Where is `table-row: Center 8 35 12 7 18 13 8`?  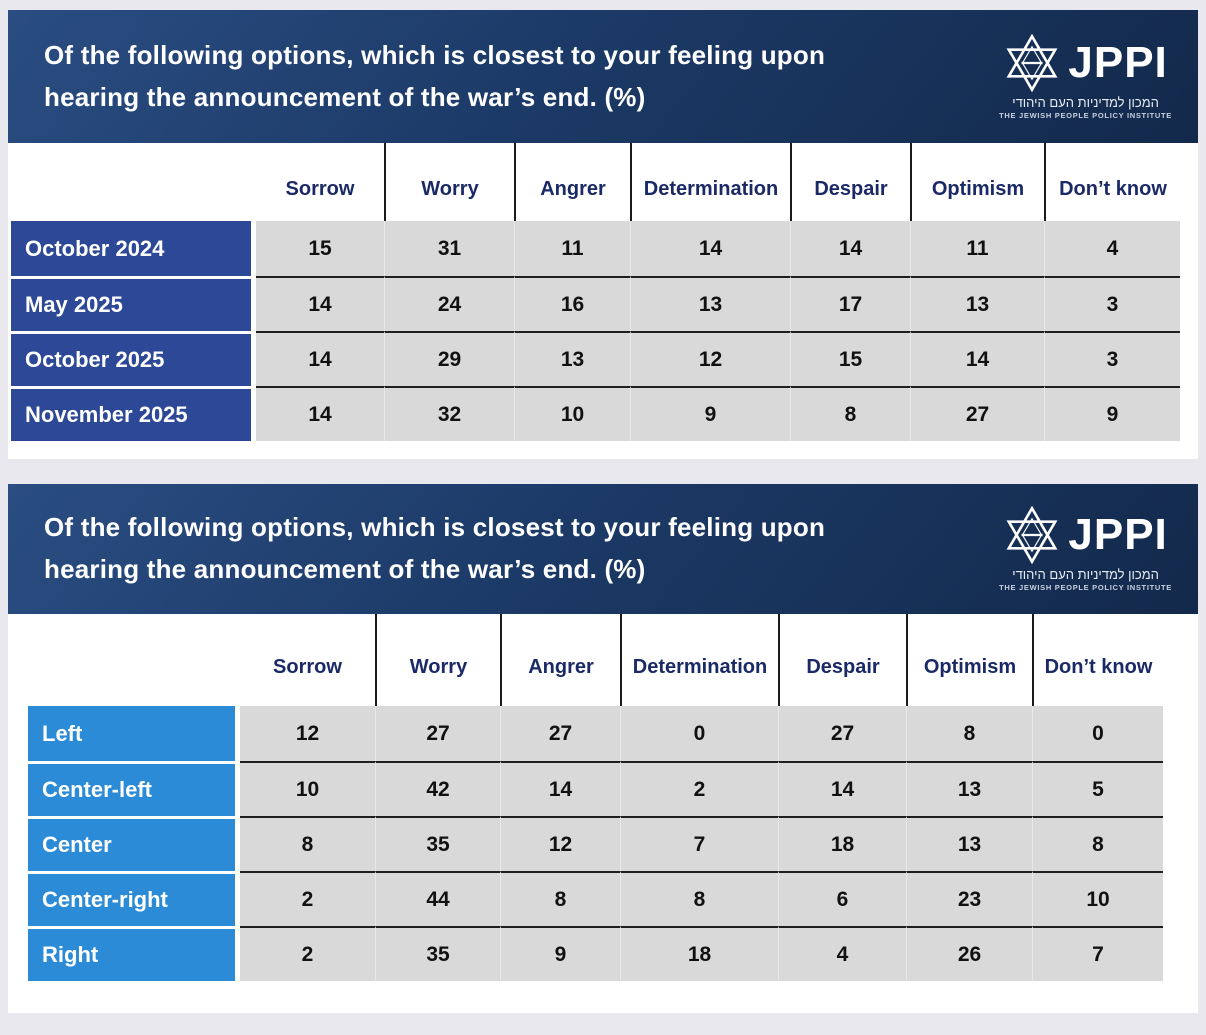 table-row: Center 8 35 12 7 18 13 8 is located at coordinates (598, 843).